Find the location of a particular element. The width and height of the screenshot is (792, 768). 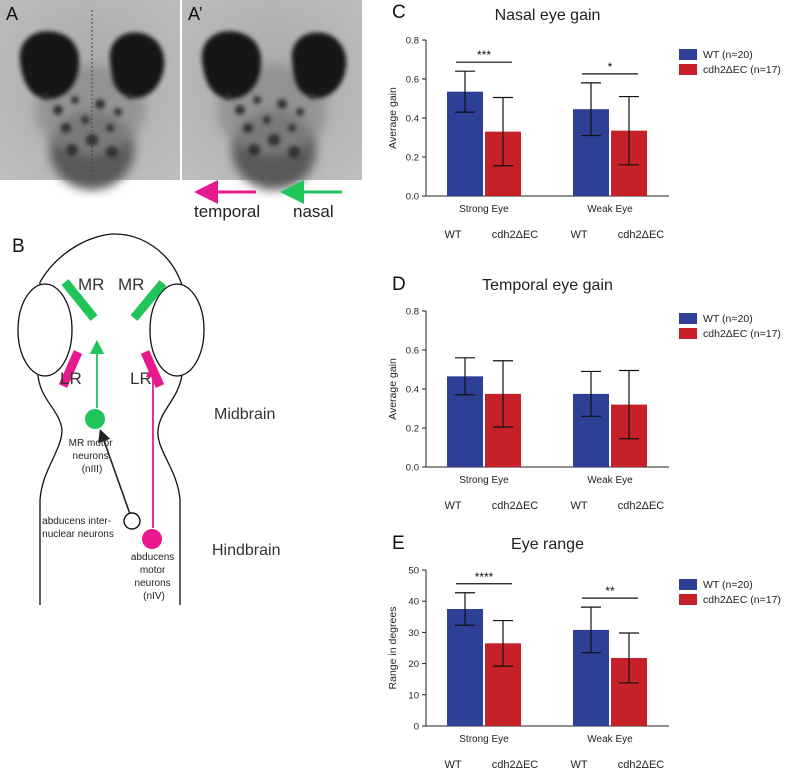

internuclear-arrow-icon is located at coordinates (114, 471).